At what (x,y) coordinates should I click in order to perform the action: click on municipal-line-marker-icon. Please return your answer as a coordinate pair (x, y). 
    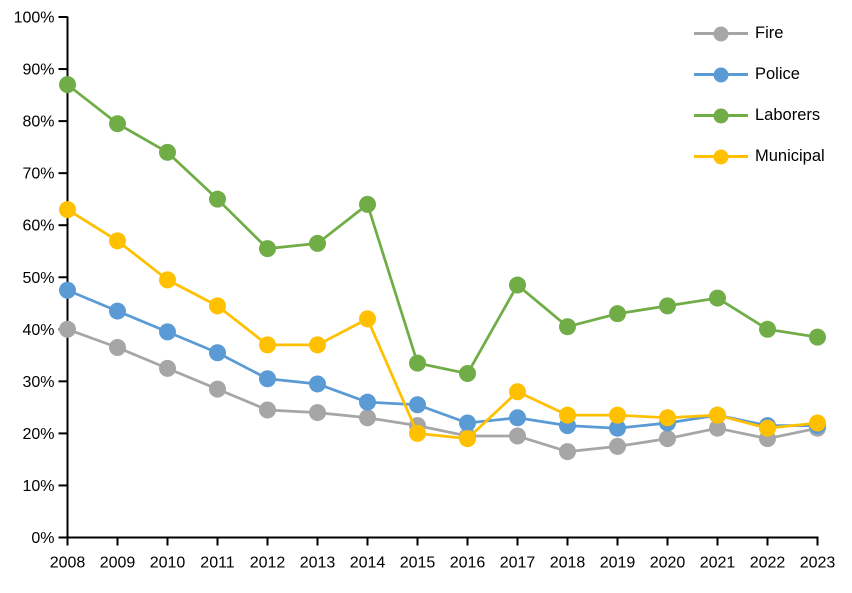
    Looking at the image, I should click on (721, 156).